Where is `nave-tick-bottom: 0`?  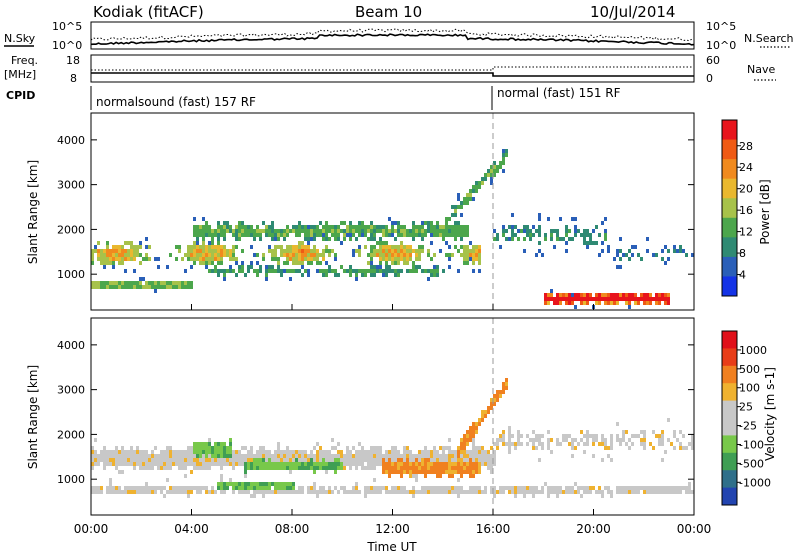 nave-tick-bottom: 0 is located at coordinates (709, 78).